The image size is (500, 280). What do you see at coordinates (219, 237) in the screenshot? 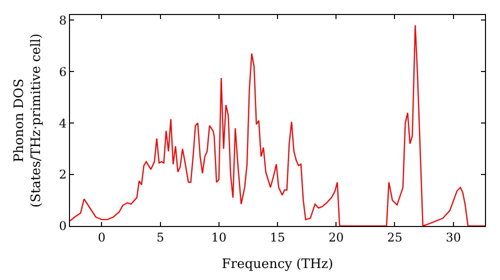
I see `x-tick-label: 10` at bounding box center [219, 237].